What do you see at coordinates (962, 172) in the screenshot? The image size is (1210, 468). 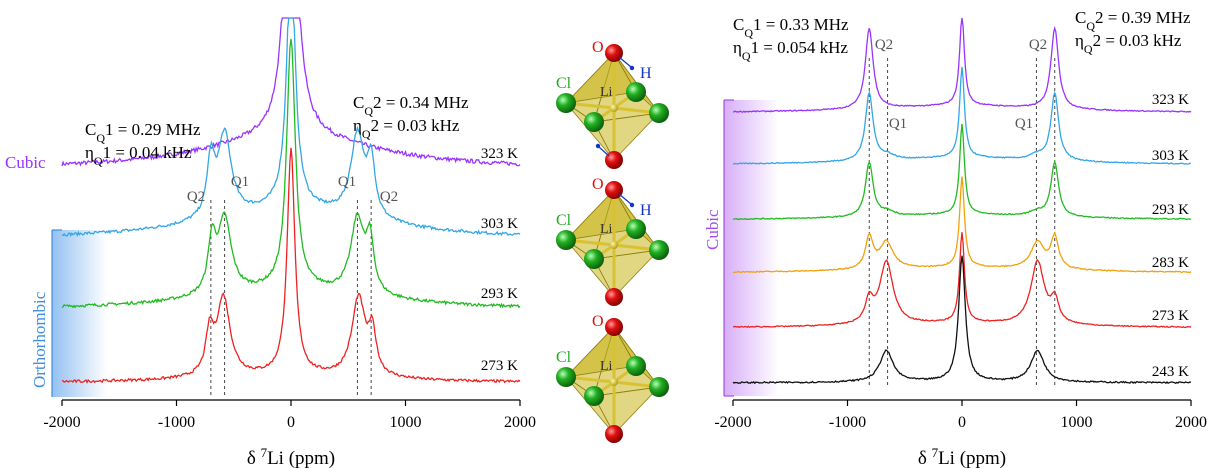 I see `spectrum-293k` at bounding box center [962, 172].